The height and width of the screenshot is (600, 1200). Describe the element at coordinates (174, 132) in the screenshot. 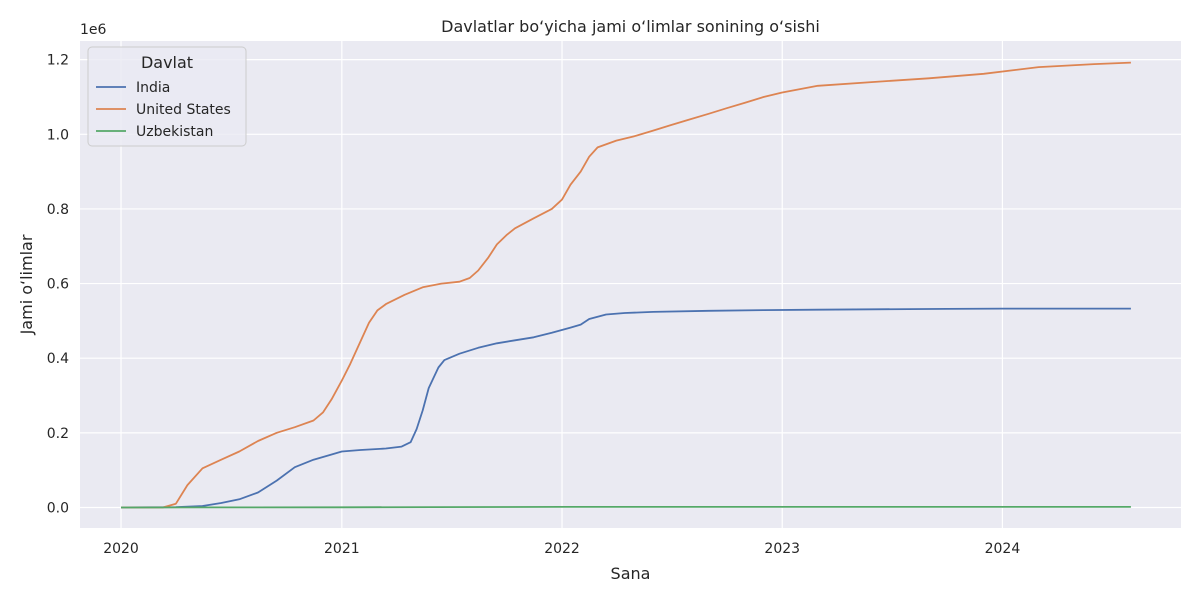

I see `legend-label-uzbekistan: Uzbekistan` at that location.